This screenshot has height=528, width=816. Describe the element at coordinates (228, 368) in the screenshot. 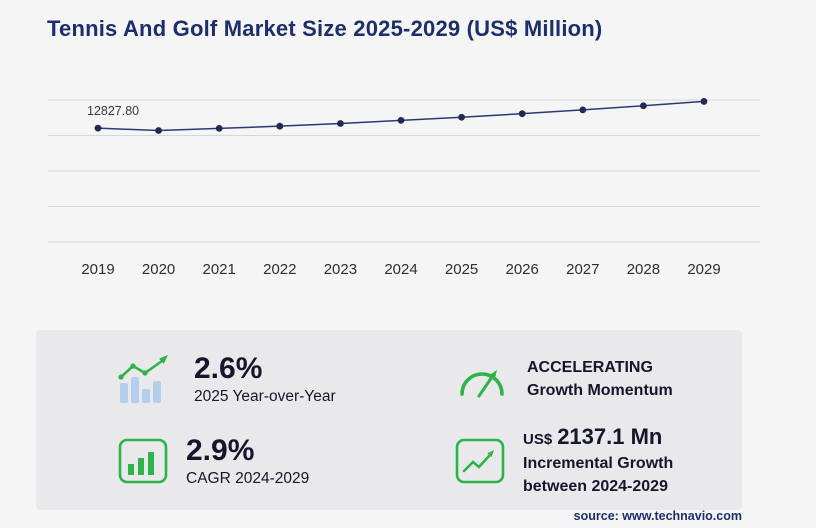

I see `yoy-value: 2.6%` at that location.